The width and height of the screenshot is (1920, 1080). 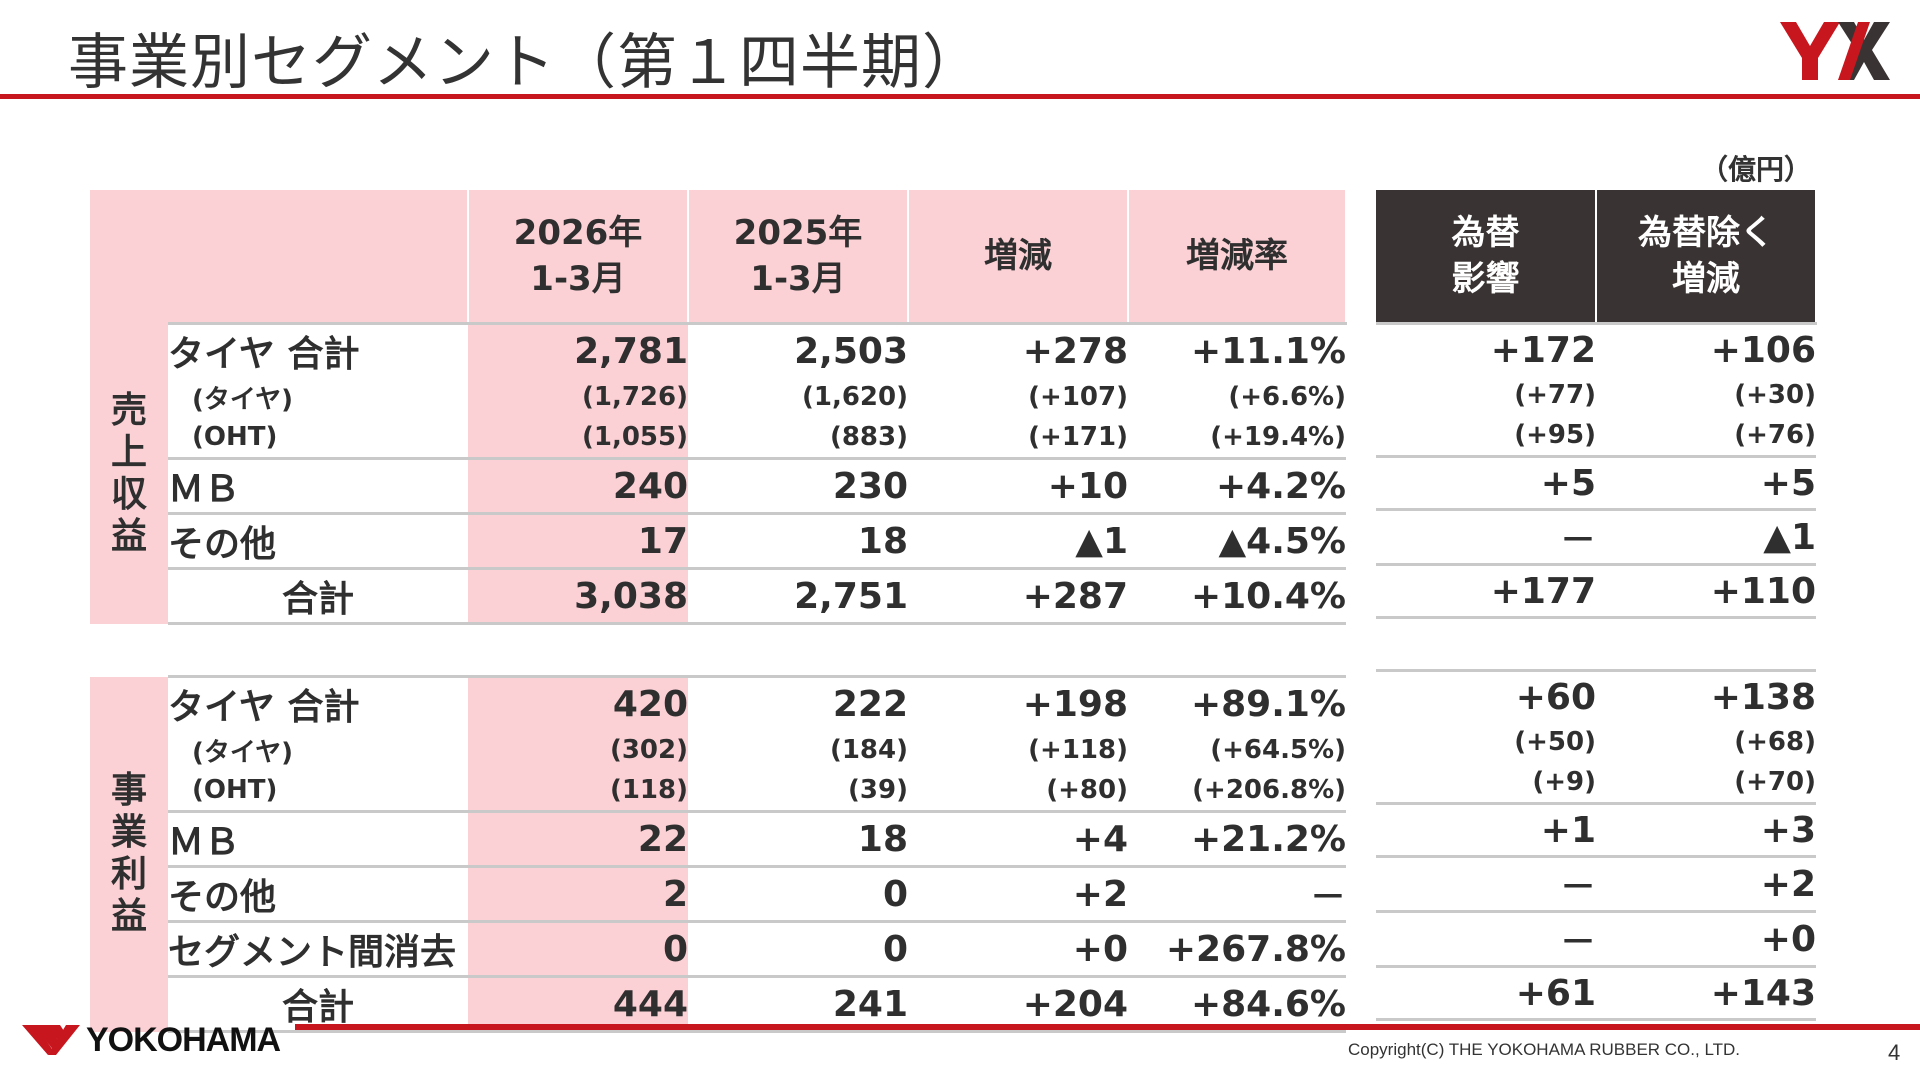 I want to click on value-rate: +11.1%, so click(x=1237, y=349).